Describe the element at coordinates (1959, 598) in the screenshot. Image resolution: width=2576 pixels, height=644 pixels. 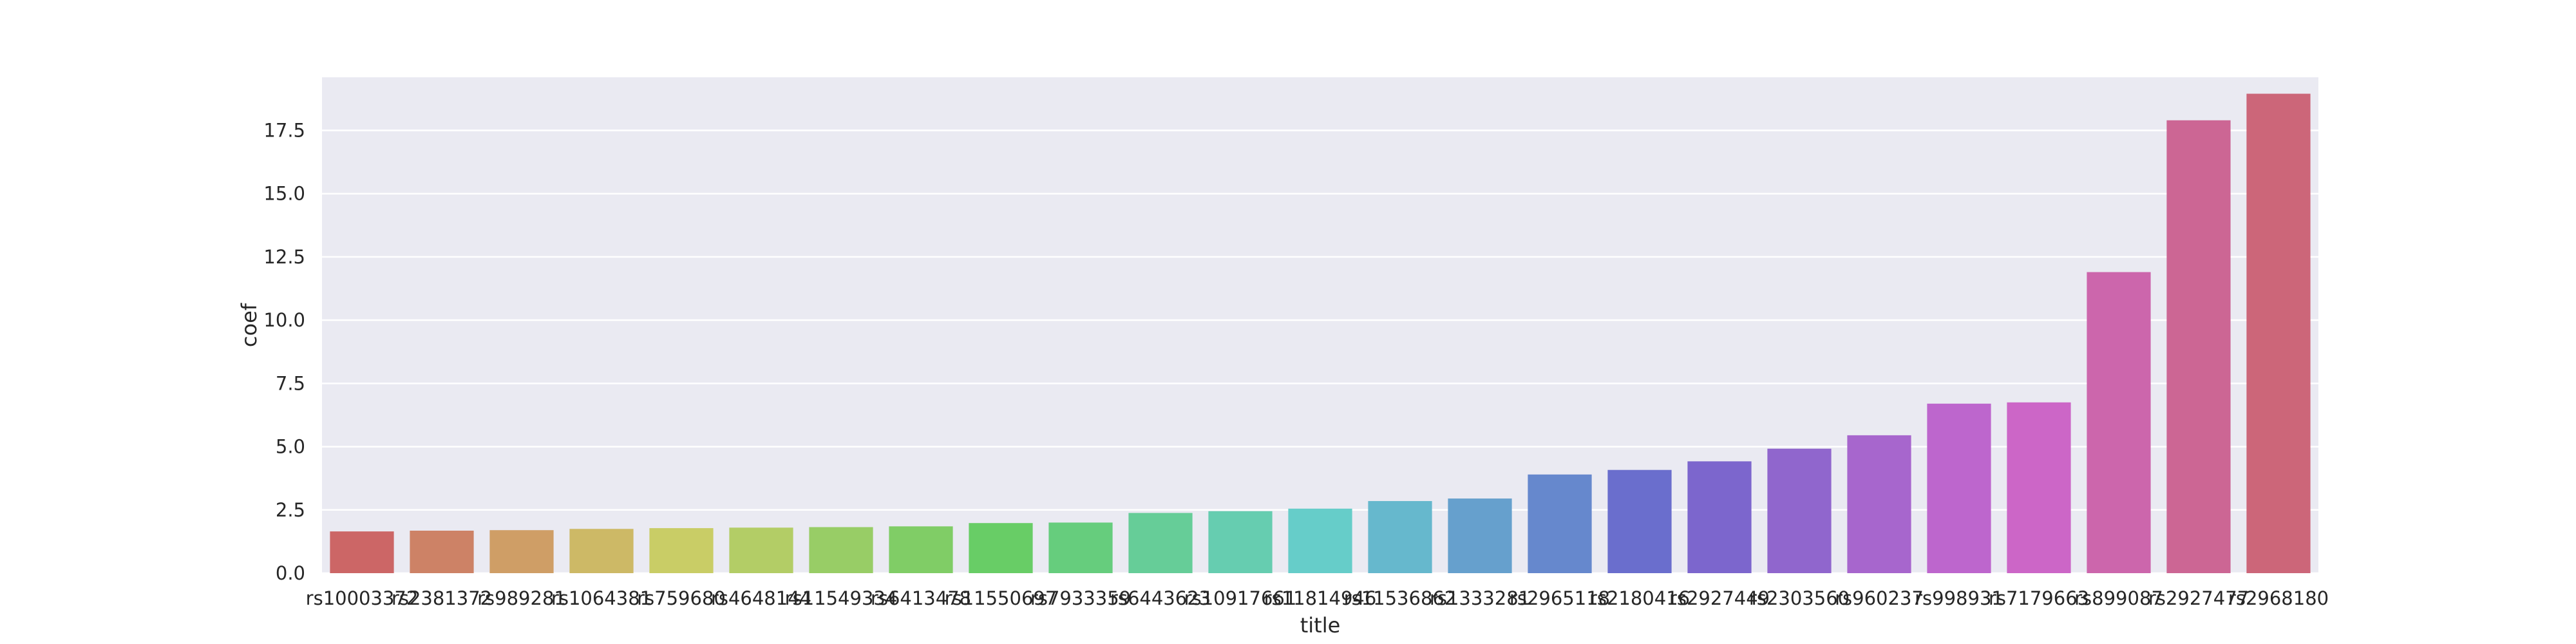
I see `x-tick-label: rs998931` at that location.